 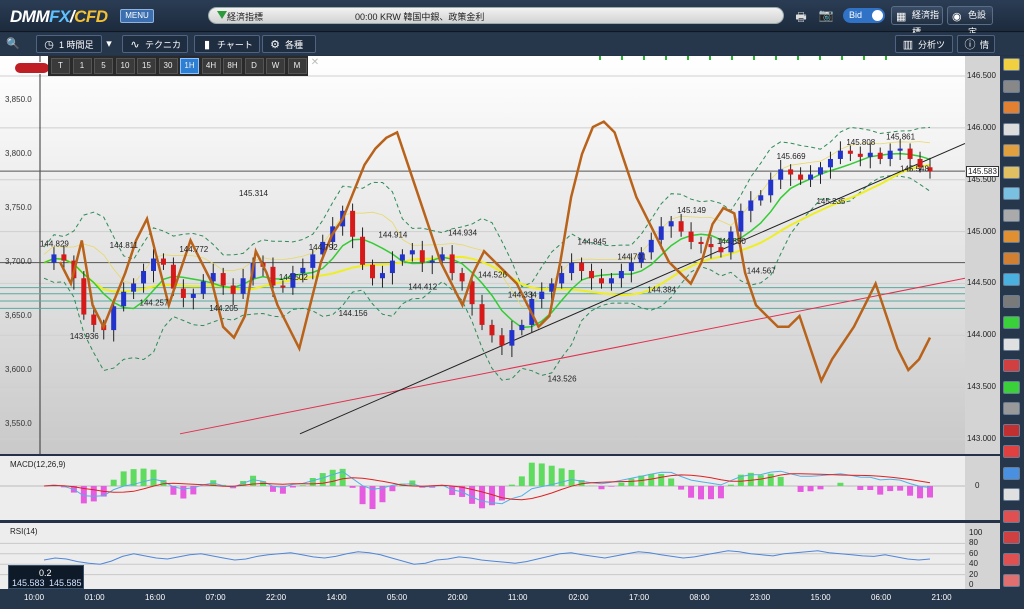 What do you see at coordinates (1011, 301) in the screenshot?
I see `shape-icon` at bounding box center [1011, 301].